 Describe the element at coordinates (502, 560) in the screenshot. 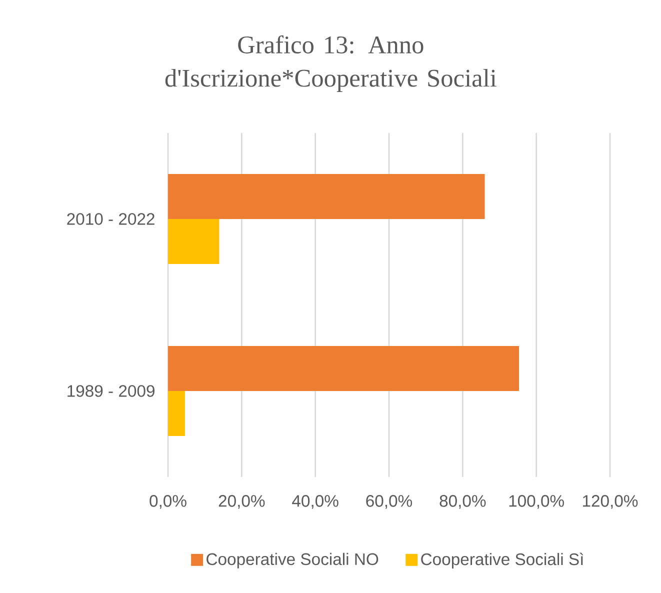

I see `legend-label: Cooperative Sociali Sì` at that location.